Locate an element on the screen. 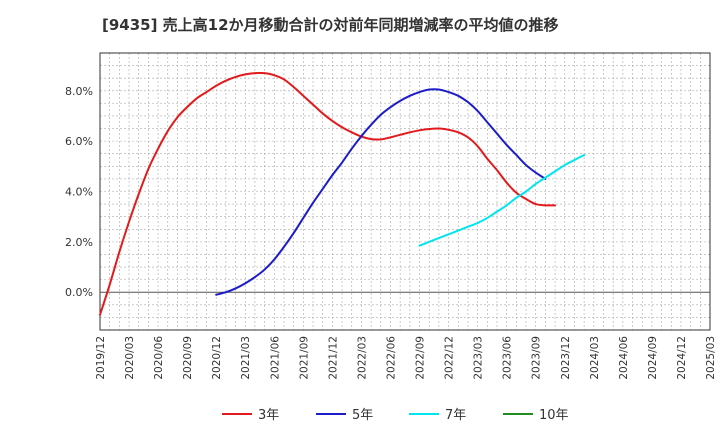 This screenshot has height=440, width=720. x-tick-label: 2019/12 is located at coordinates (101, 358).